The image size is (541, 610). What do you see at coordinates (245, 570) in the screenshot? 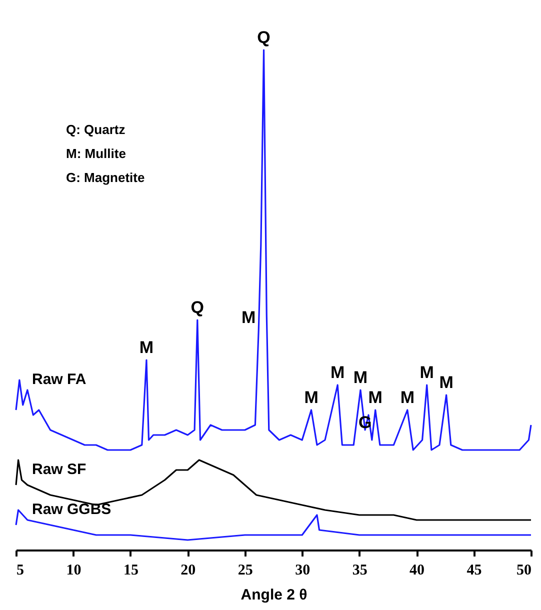
I see `x-tick-label: 25` at bounding box center [245, 570].